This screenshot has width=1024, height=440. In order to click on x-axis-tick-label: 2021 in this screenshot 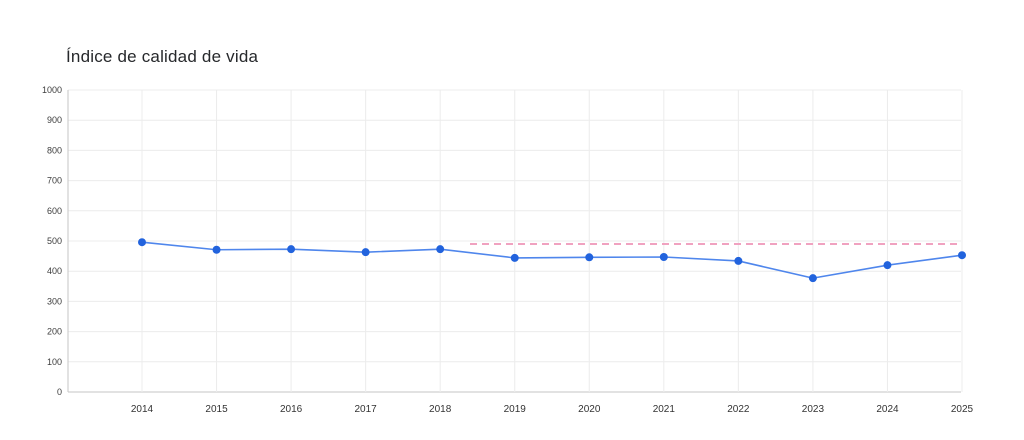, I will do `click(664, 409)`.